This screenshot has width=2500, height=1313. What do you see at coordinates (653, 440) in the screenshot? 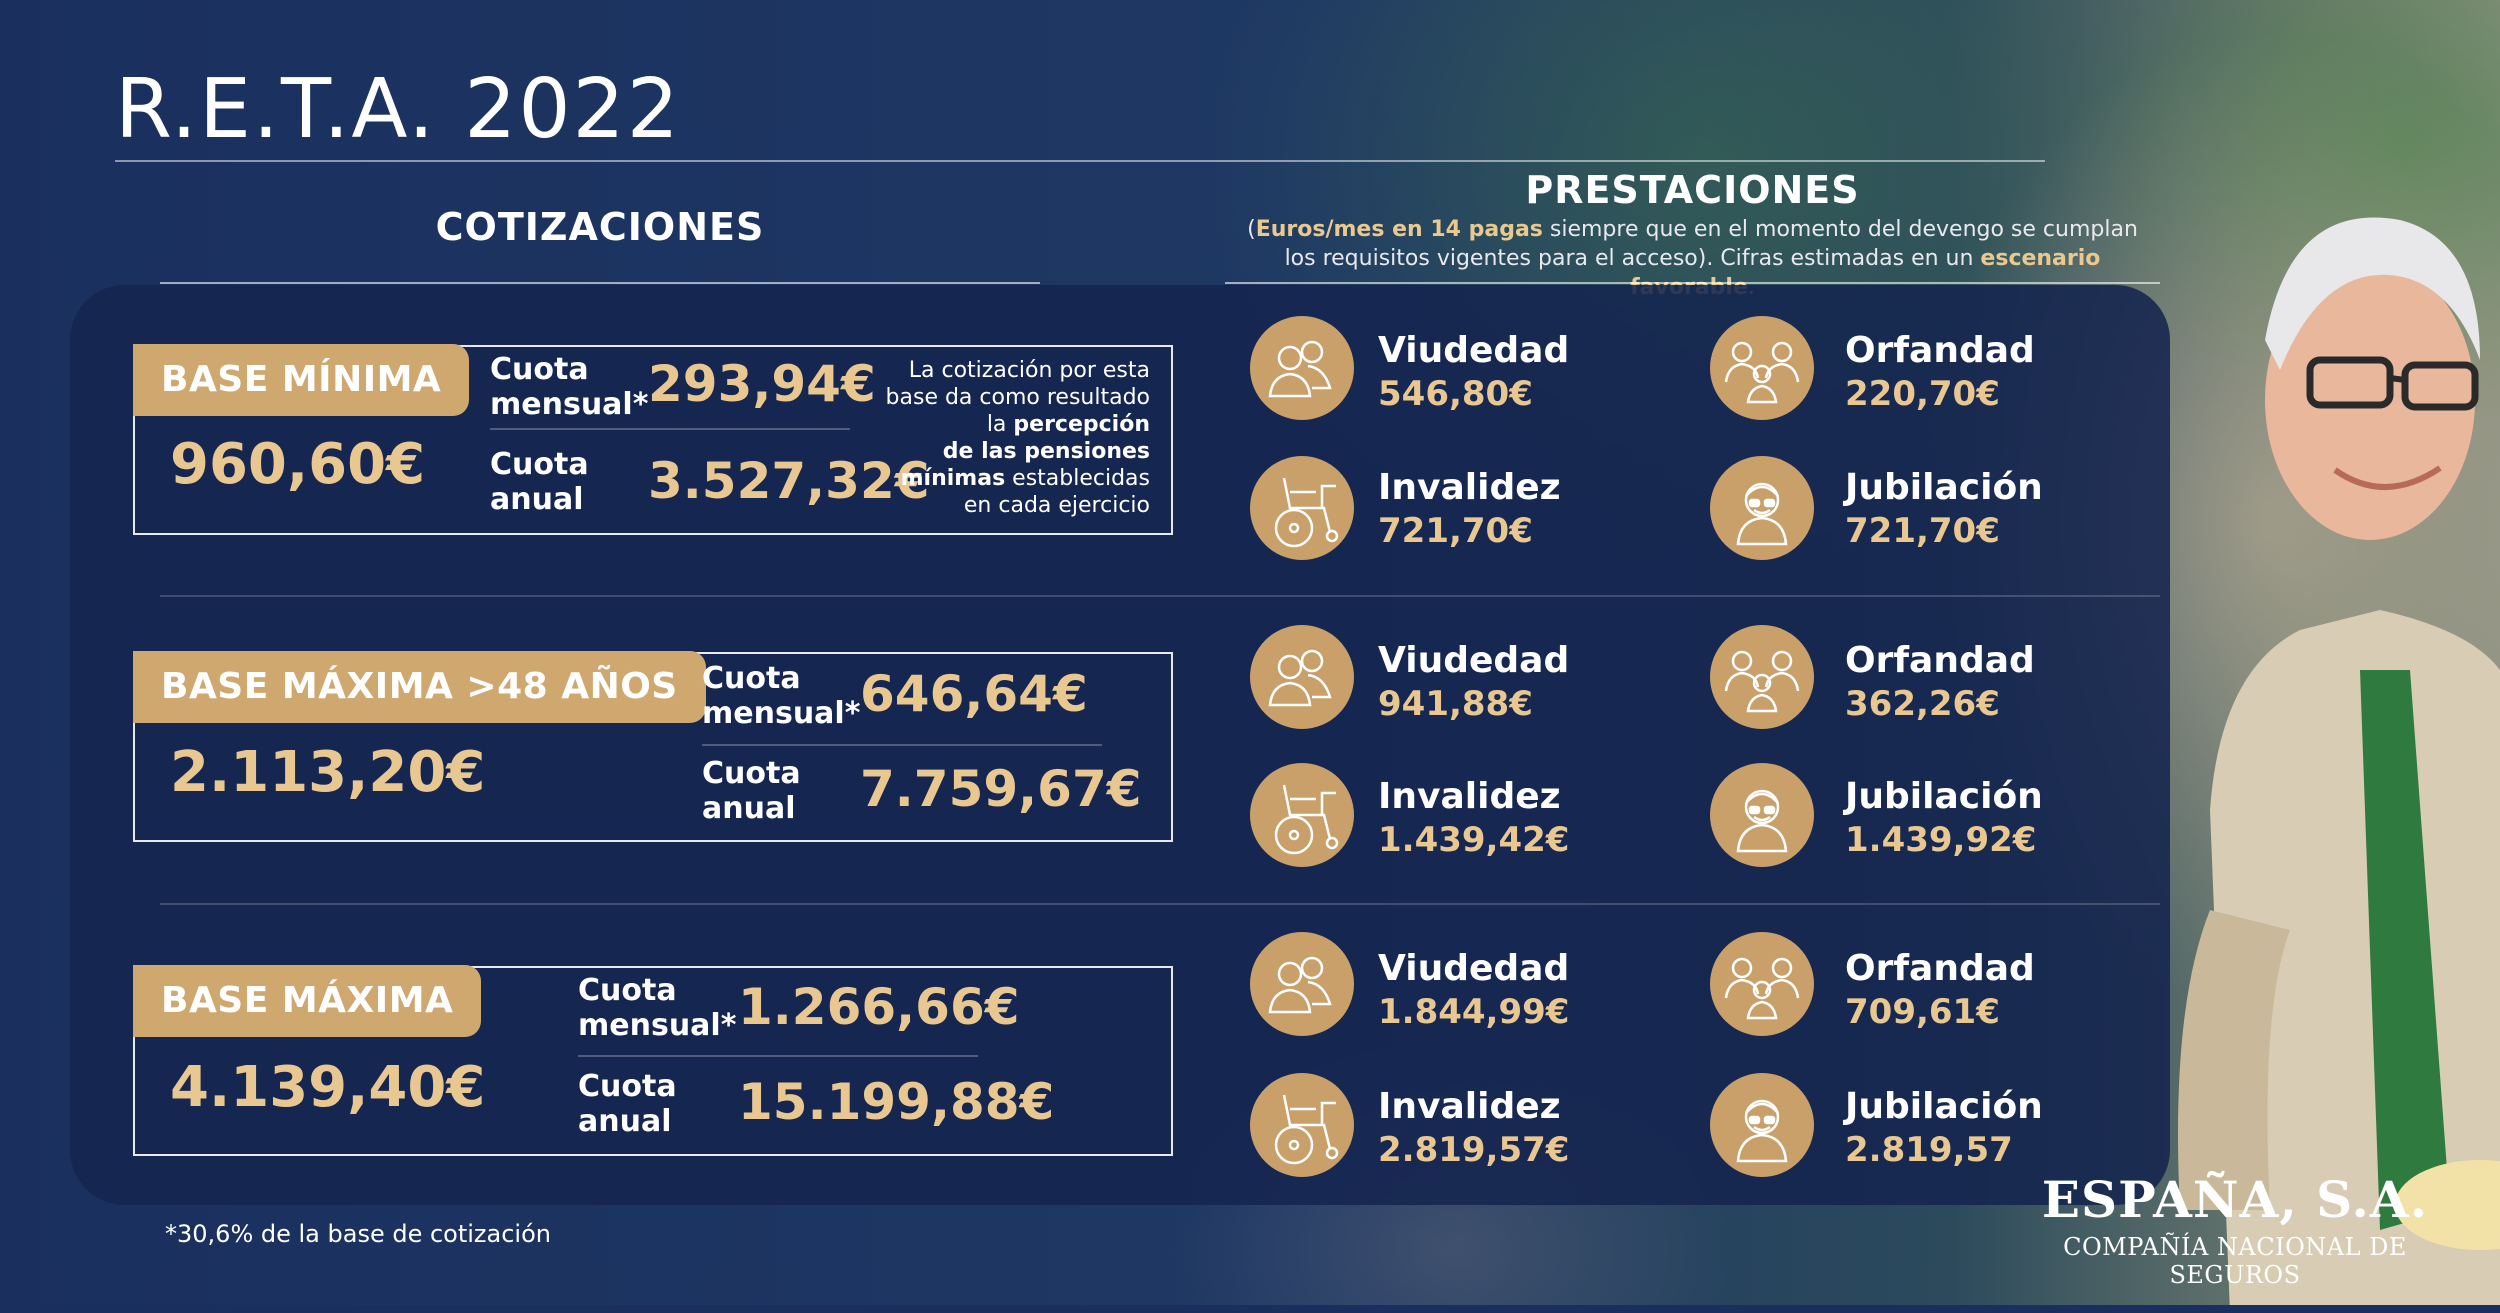
I see `base-minima-box` at bounding box center [653, 440].